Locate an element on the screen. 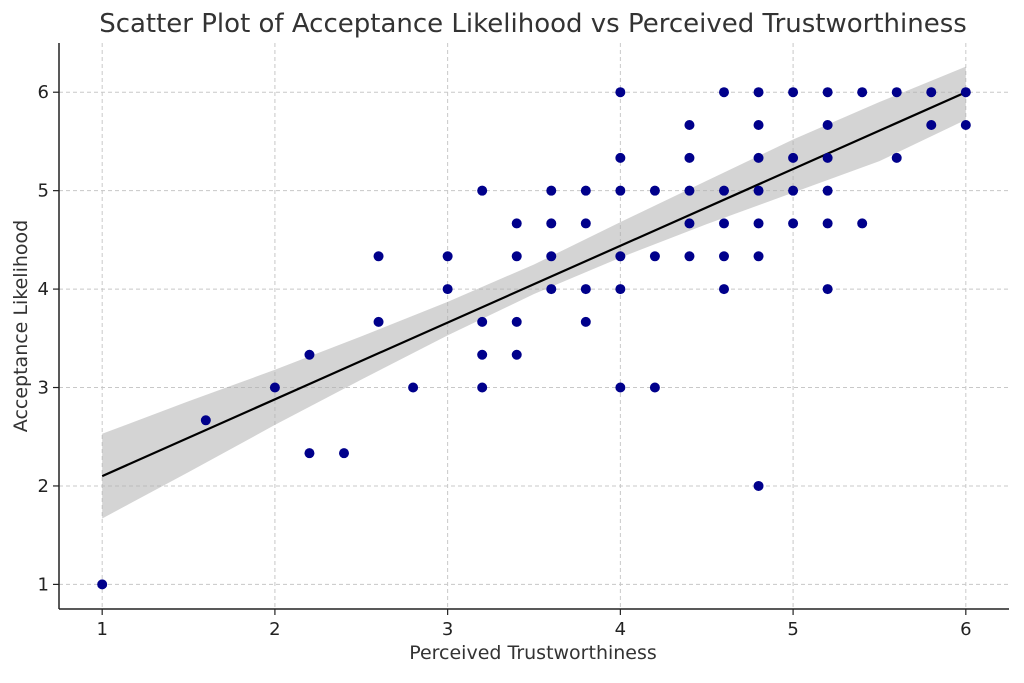 The height and width of the screenshot is (683, 1024). y-tick-label: 4 is located at coordinates (43, 289).